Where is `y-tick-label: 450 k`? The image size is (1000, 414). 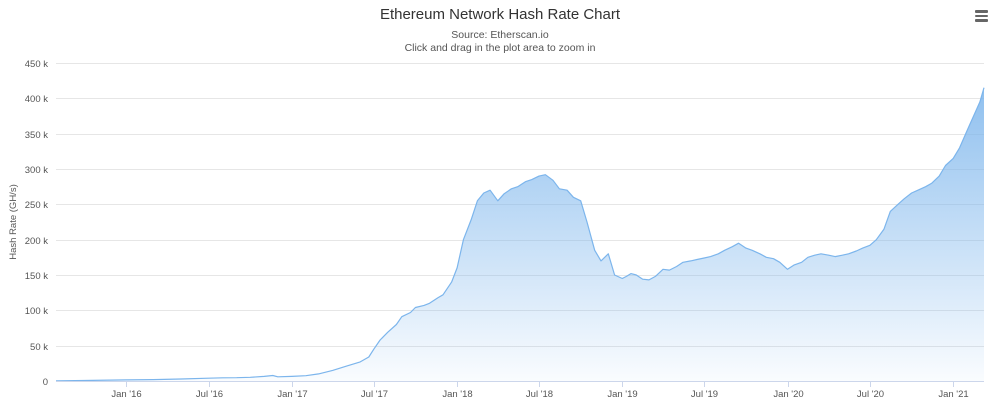 y-tick-label: 450 k is located at coordinates (36, 64).